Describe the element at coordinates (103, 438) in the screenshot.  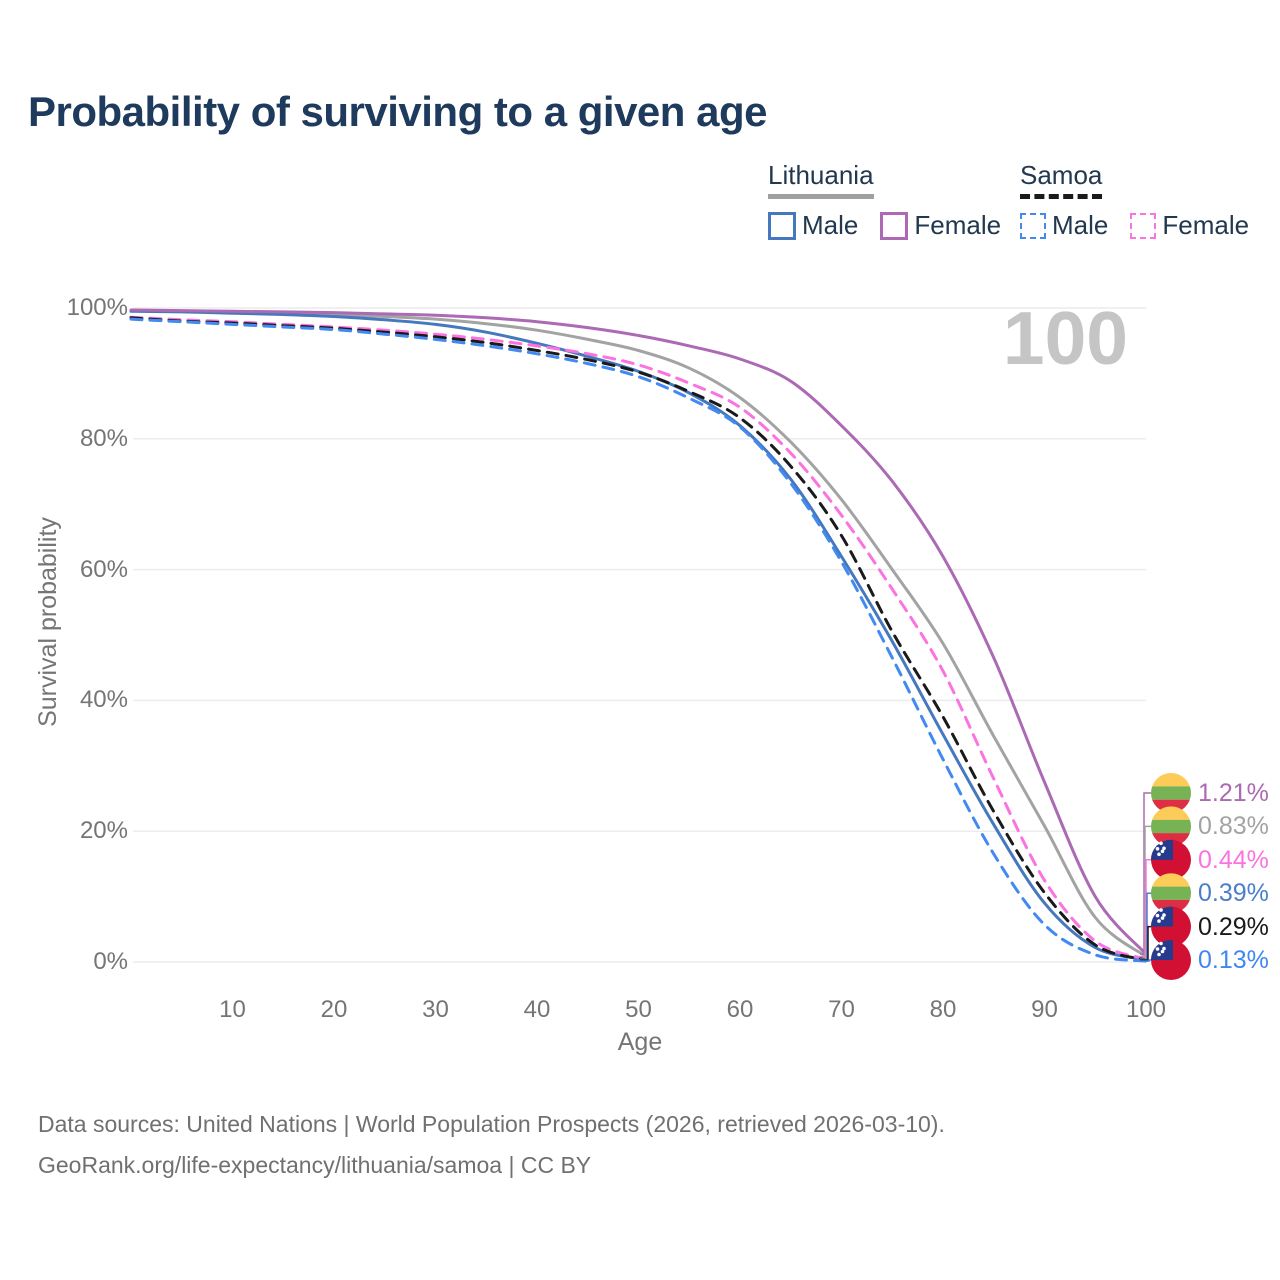
I see `y-axis-tick-label: 80%` at that location.